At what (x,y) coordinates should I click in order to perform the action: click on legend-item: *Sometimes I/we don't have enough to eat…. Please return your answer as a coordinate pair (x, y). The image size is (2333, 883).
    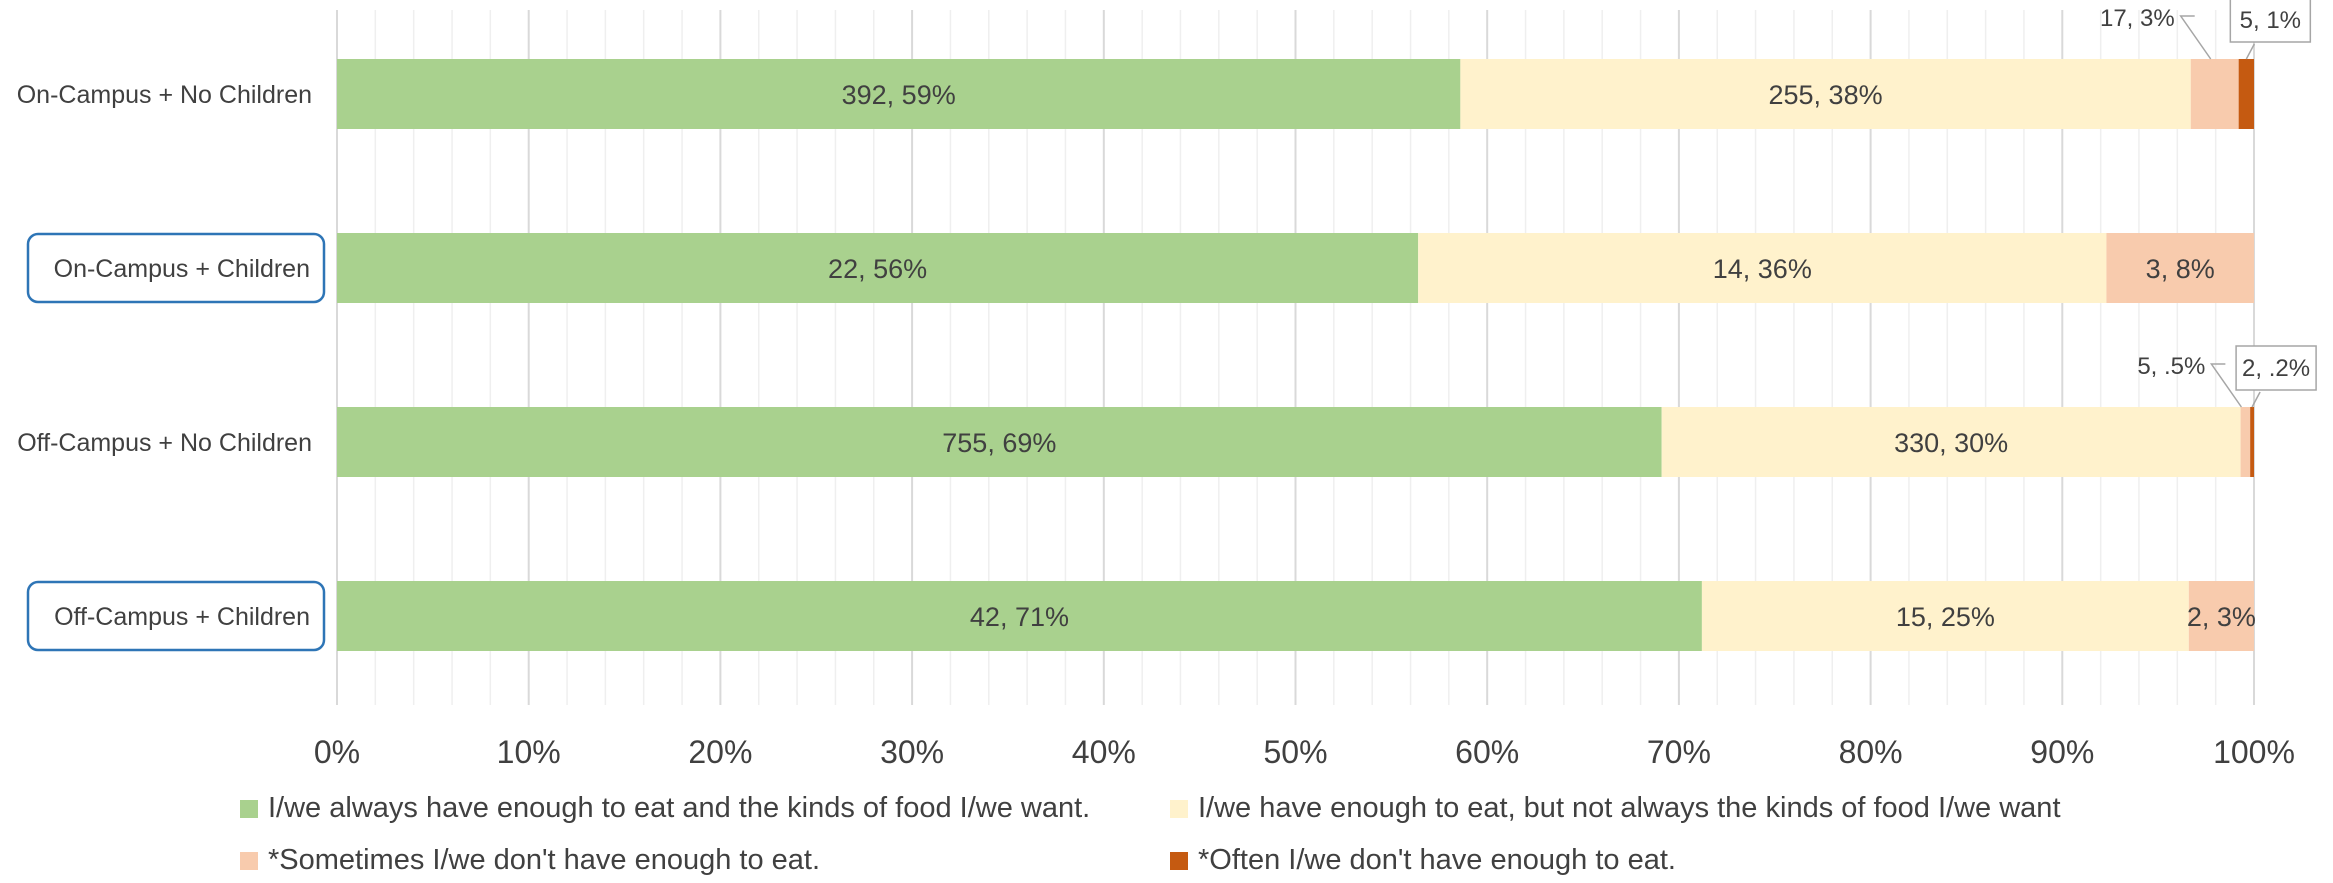
    Looking at the image, I should click on (530, 860).